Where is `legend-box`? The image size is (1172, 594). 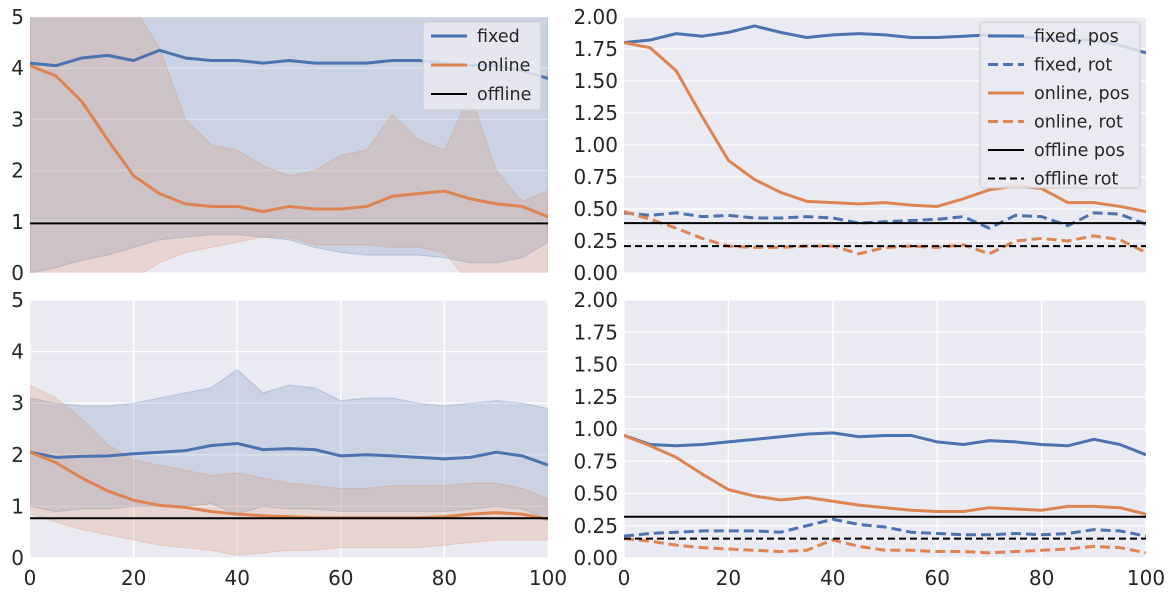
legend-box is located at coordinates (482, 66).